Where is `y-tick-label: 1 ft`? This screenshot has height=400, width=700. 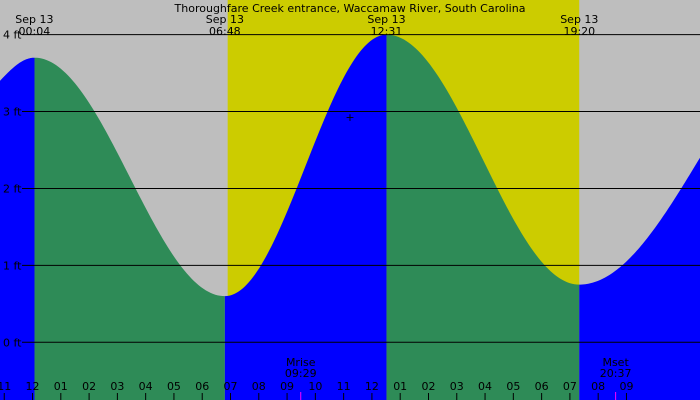
y-tick-label: 1 ft is located at coordinates (12, 265).